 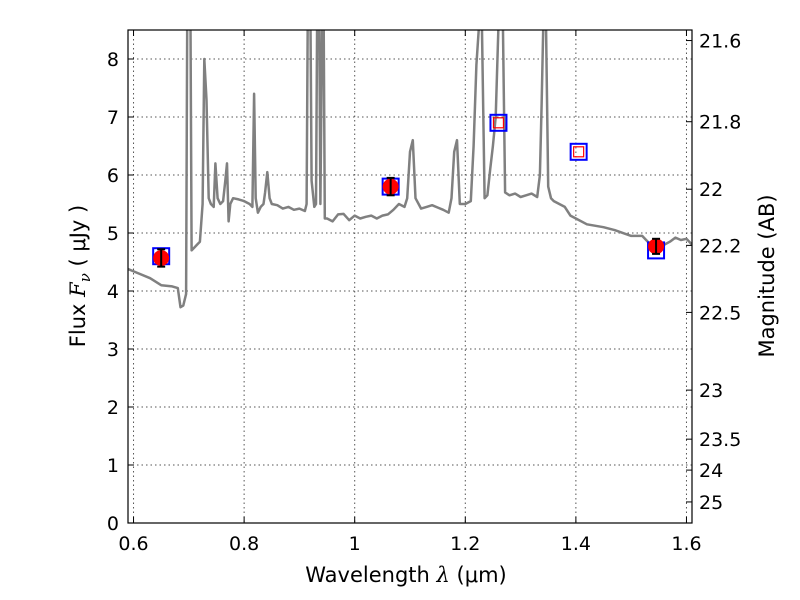 I want to click on x-tick-label: 1, so click(x=355, y=544).